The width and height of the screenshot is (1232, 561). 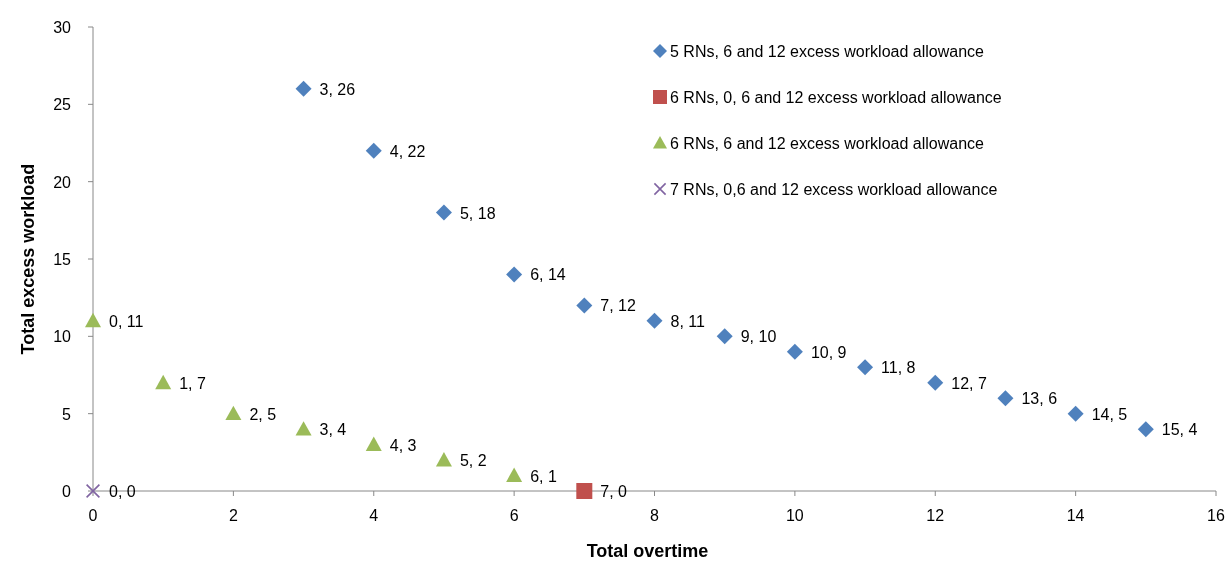 I want to click on y-axis-title: Total excess workload, so click(x=28, y=259).